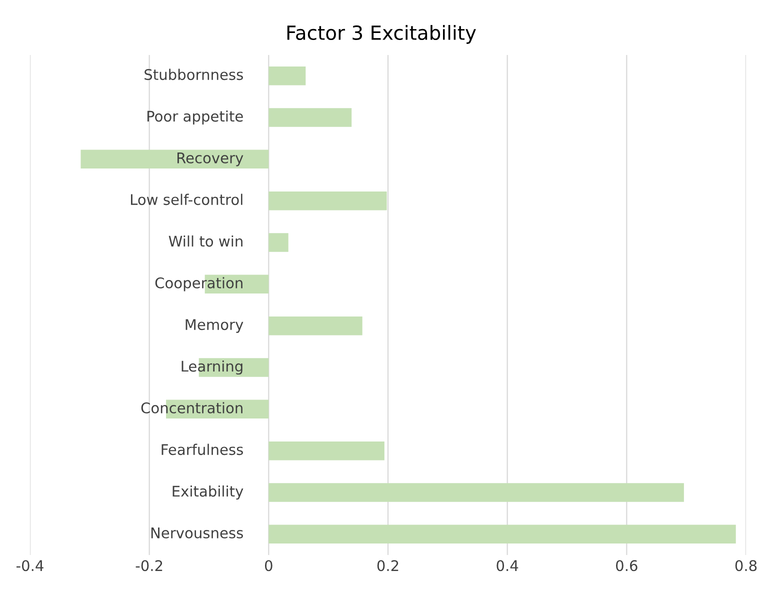 Image resolution: width=762 pixels, height=596 pixels. I want to click on y-tick-label: Memory, so click(215, 326).